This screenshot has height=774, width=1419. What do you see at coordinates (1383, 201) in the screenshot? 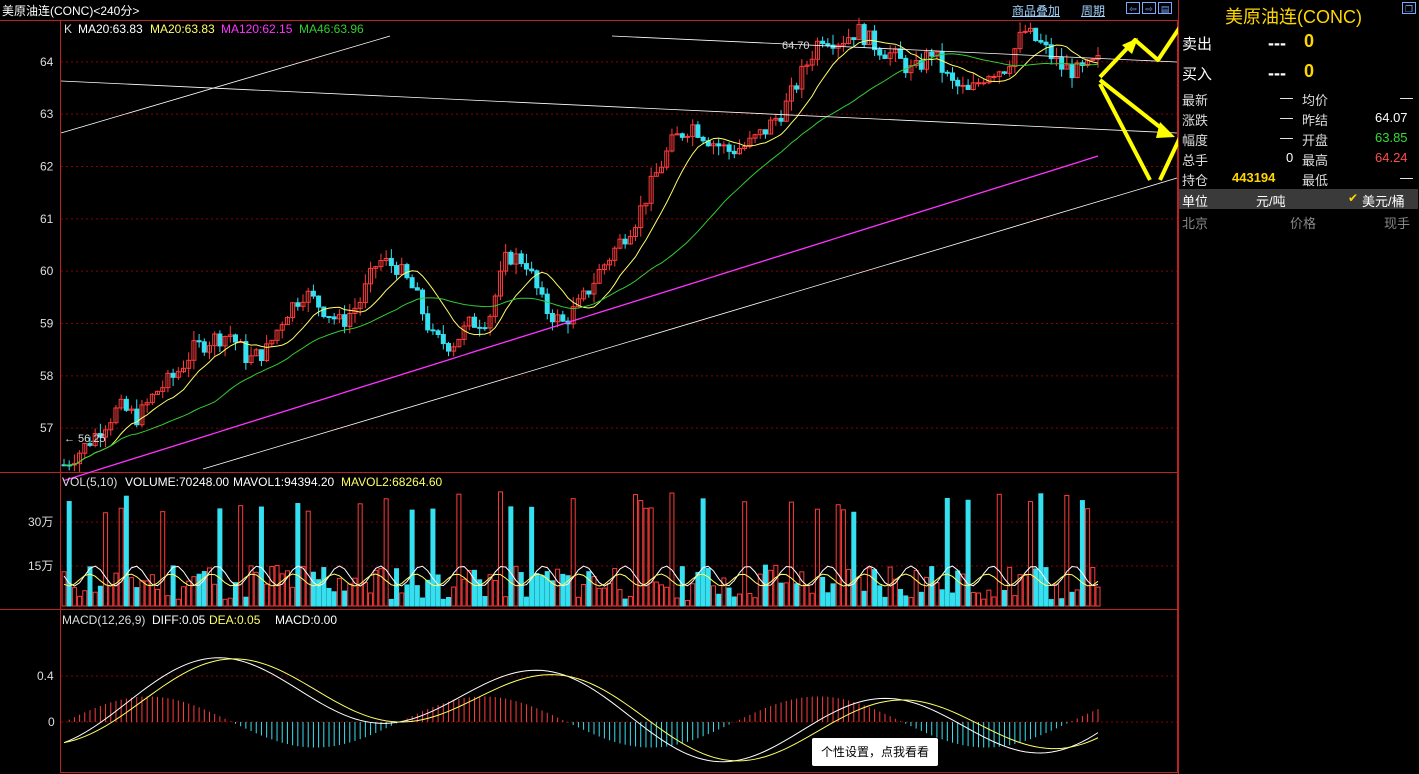
I see `unit-usd-option: 美元/桶` at bounding box center [1383, 201].